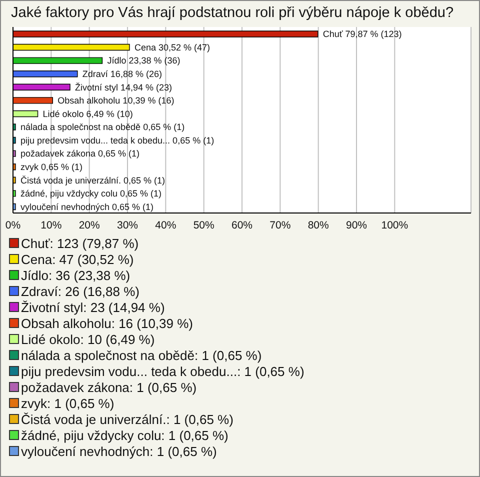  I want to click on category-label: Jídlo 23,38 % (36), so click(143, 61).